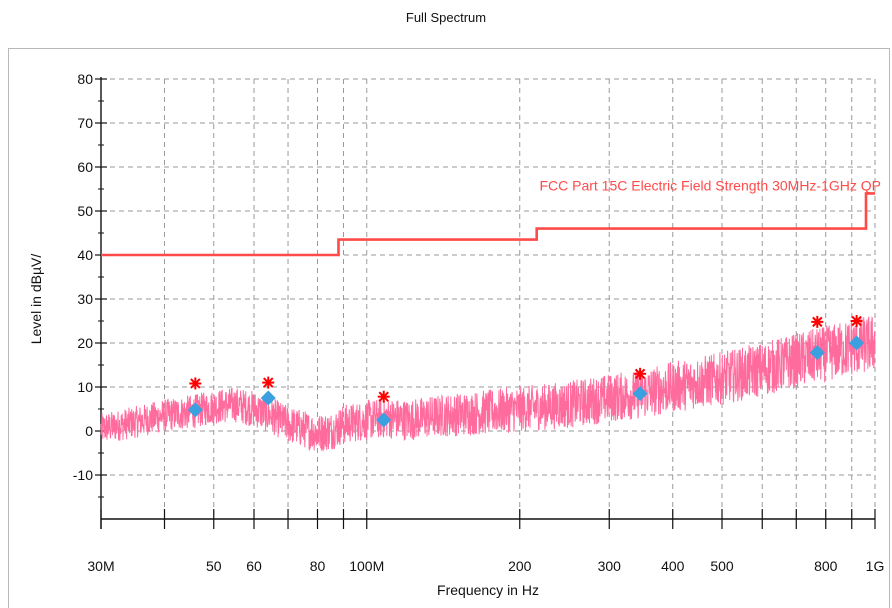 Image resolution: width=892 pixels, height=608 pixels. Describe the element at coordinates (100, 566) in the screenshot. I see `x-tick-label: 30M` at that location.